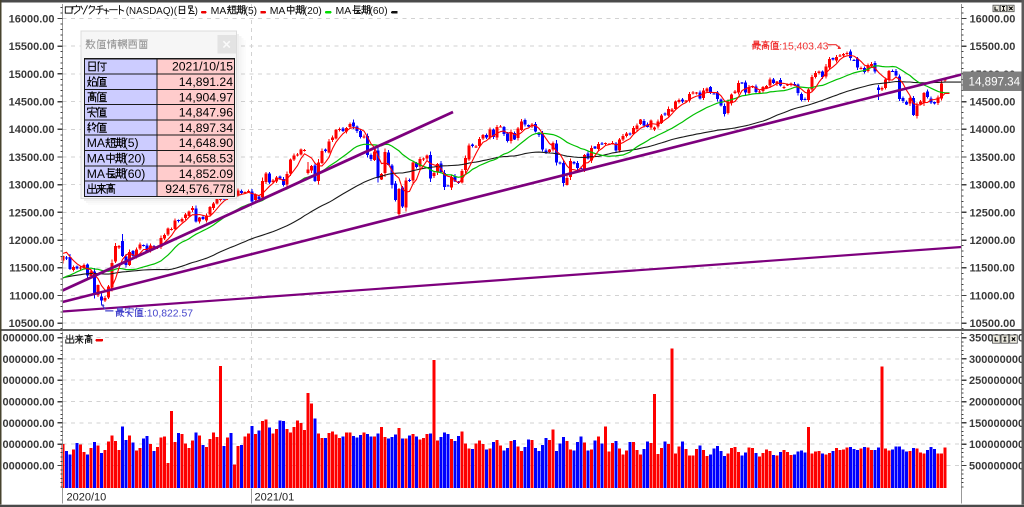 The image size is (1024, 507). What do you see at coordinates (87, 498) in the screenshot?
I see `svg-text: 2020/10` at bounding box center [87, 498].